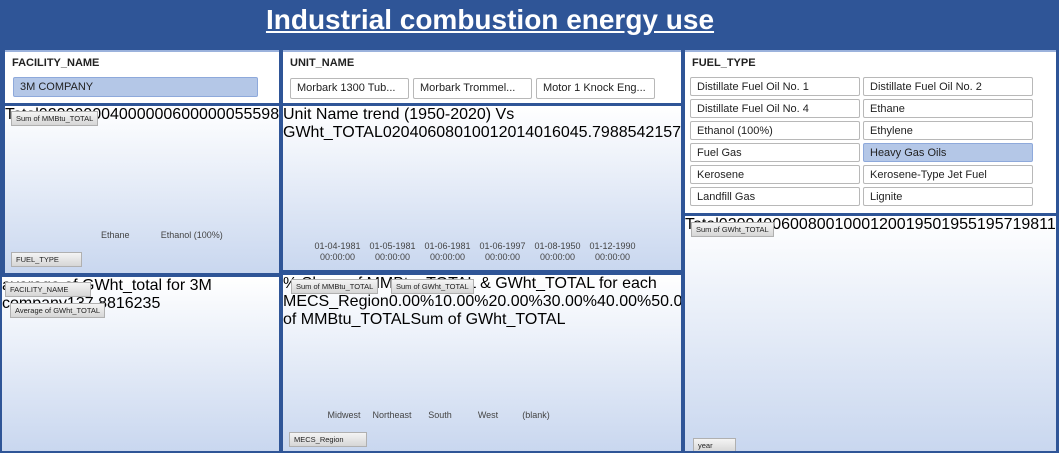 The width and height of the screenshot is (1059, 453). What do you see at coordinates (344, 415) in the screenshot?
I see `x-tick-label: Midwest` at bounding box center [344, 415].